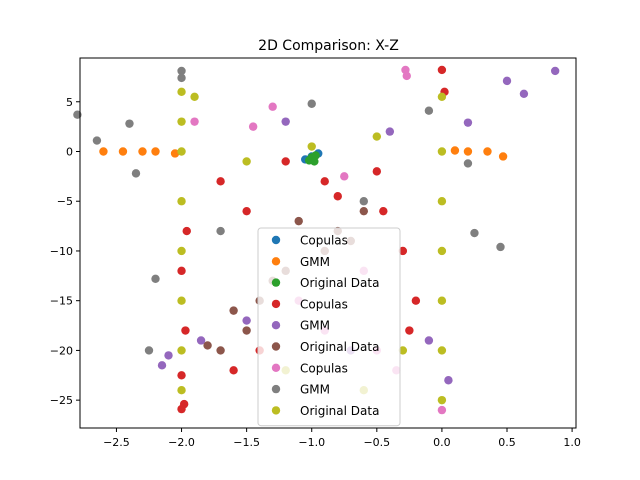  Describe the element at coordinates (406, 76) in the screenshot. I see `data-point-s6-p1` at that location.